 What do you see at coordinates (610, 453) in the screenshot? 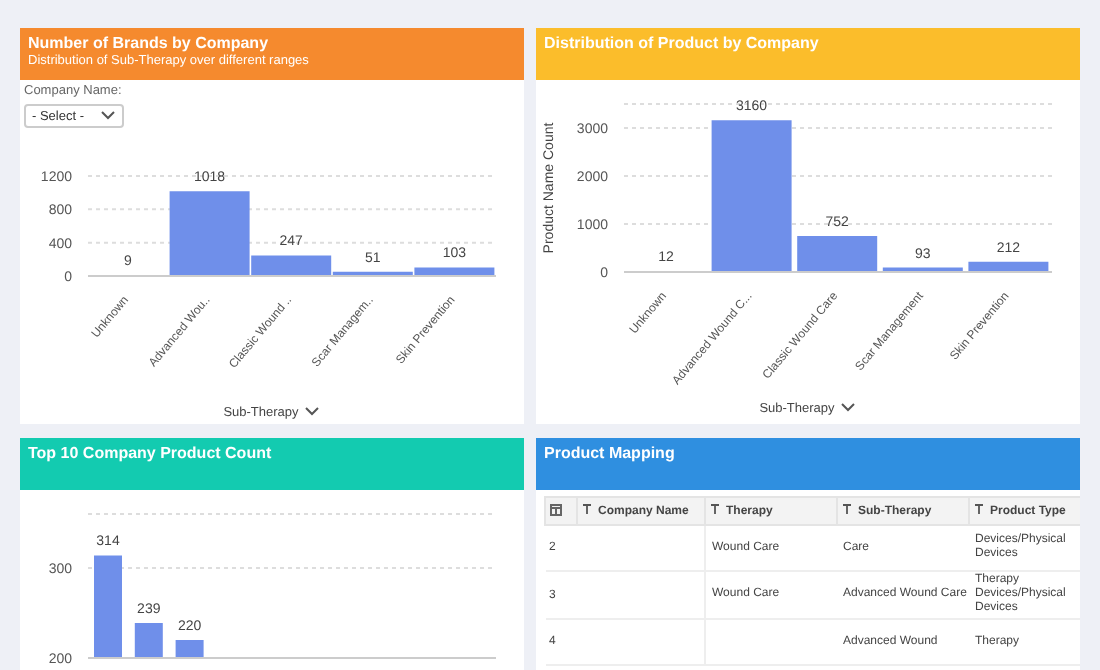
I see `text: Product Mapping` at bounding box center [610, 453].